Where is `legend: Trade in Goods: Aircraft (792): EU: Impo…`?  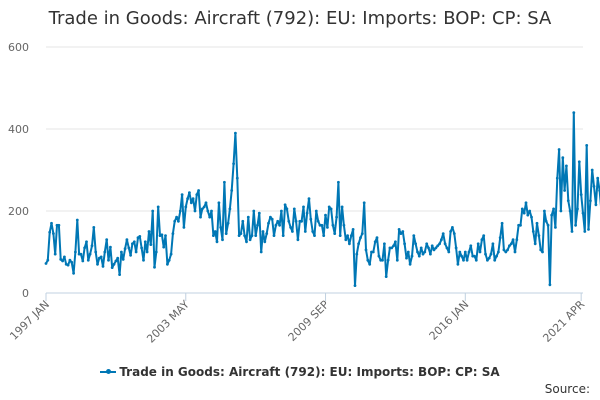 legend: Trade in Goods: Aircraft (792): EU: Impo… is located at coordinates (300, 372).